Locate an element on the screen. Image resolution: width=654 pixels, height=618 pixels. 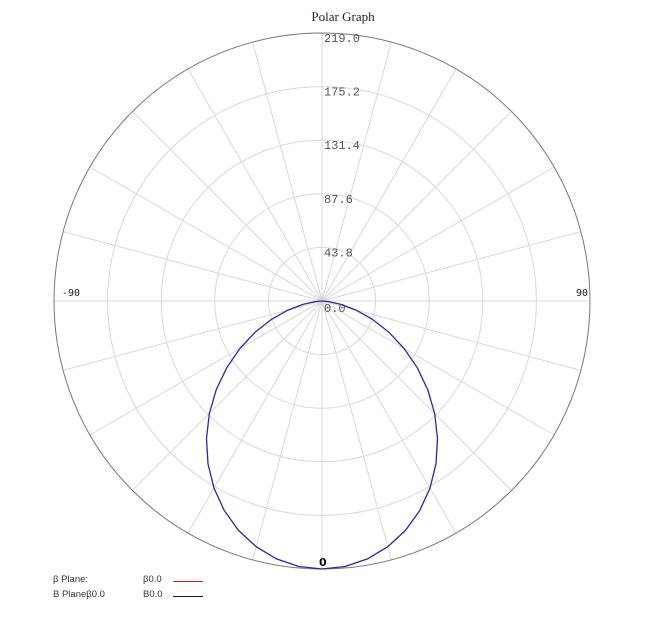
legend-label: β Plane: is located at coordinates (71, 579).